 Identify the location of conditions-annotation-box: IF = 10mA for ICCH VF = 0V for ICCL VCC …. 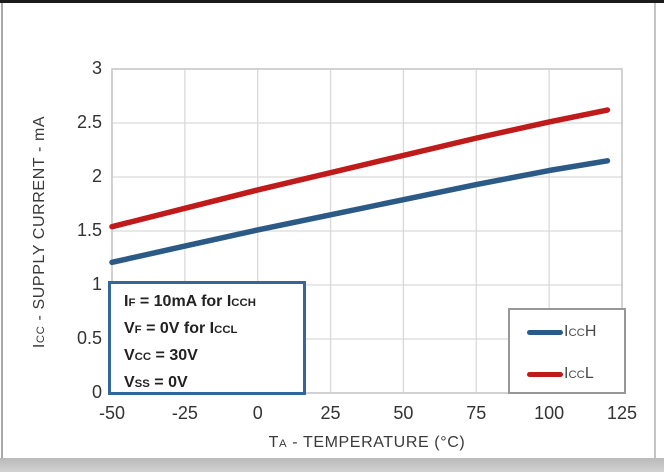
(207, 338).